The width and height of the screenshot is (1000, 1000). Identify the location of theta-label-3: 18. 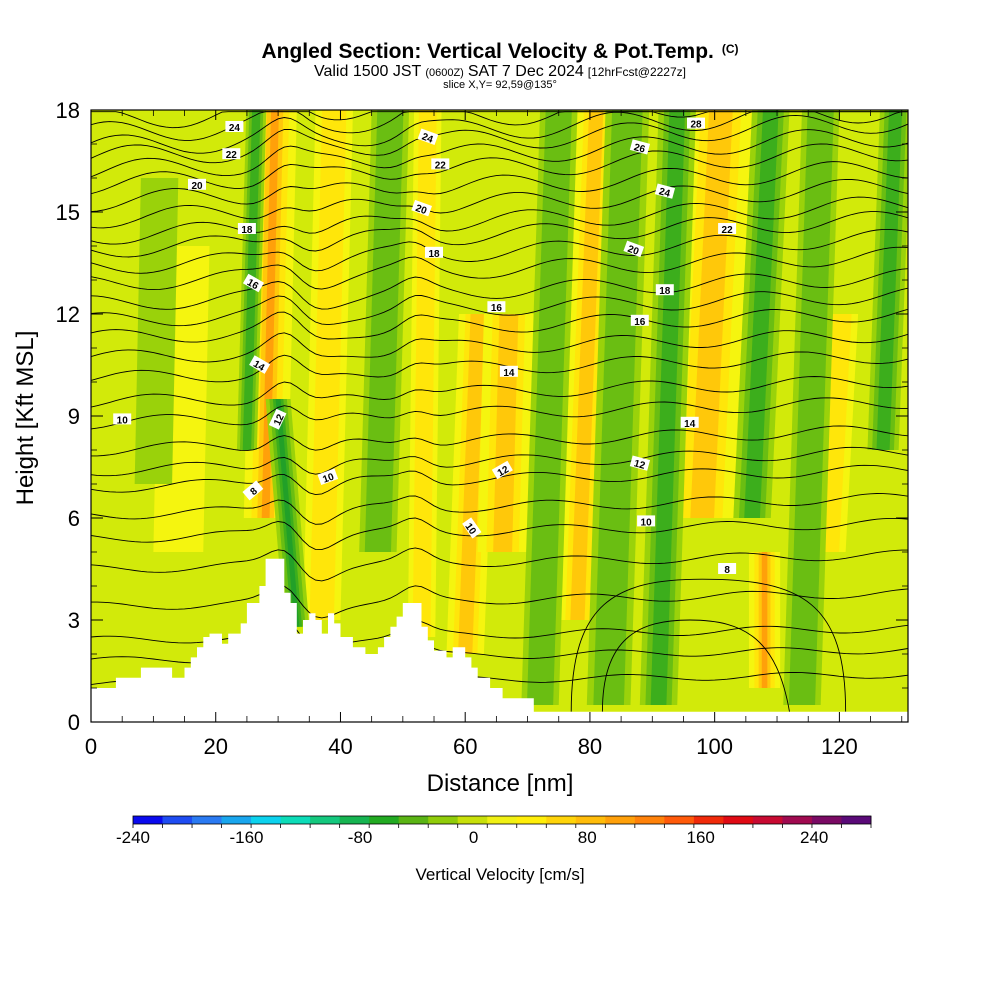
(246, 229).